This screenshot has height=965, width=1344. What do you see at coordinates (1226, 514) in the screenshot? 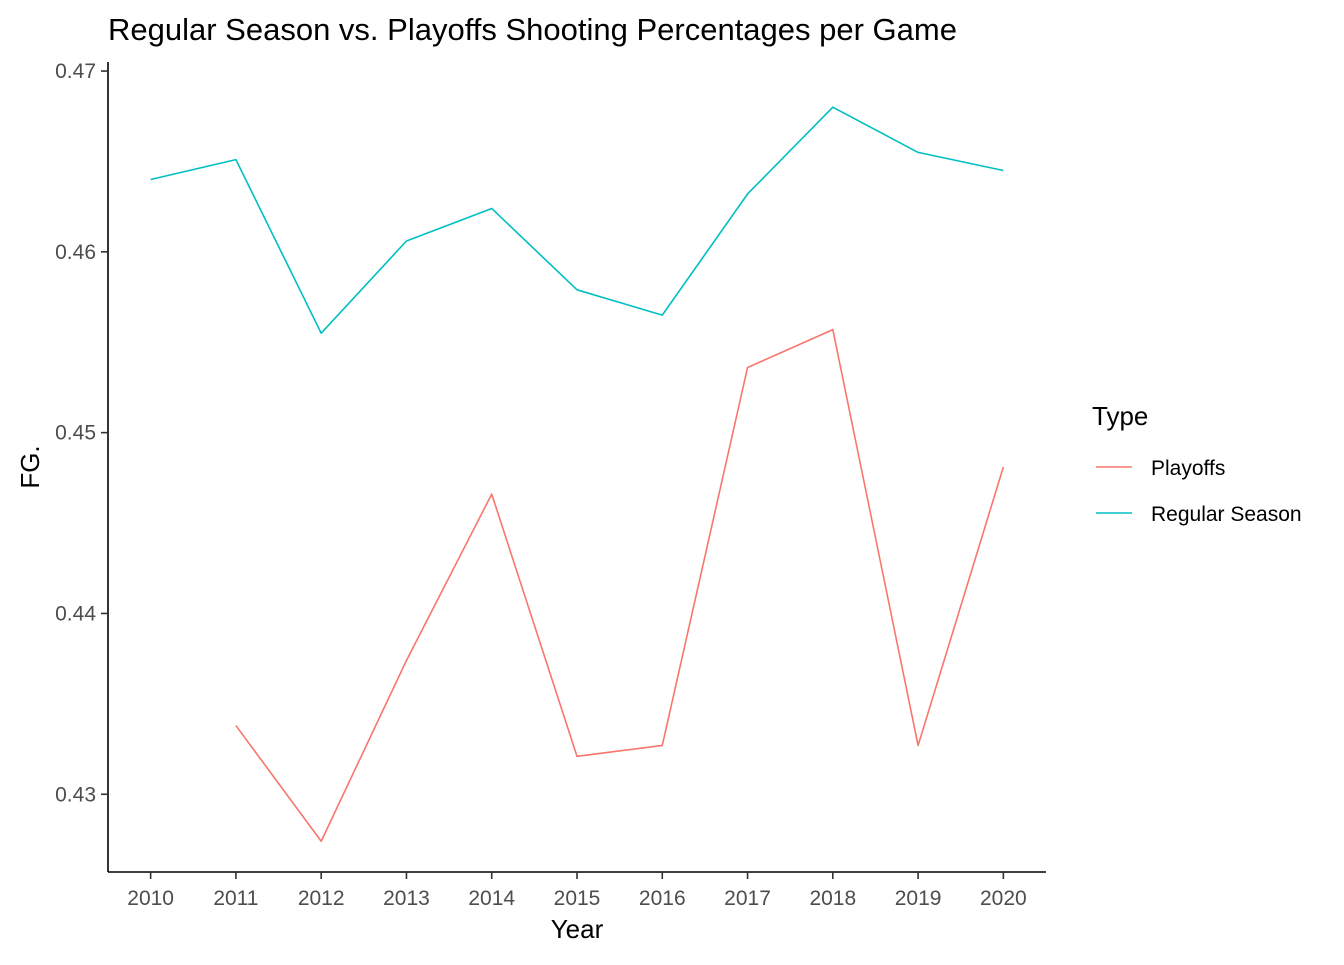
I see `legend-label-regular-season: Regular Season` at bounding box center [1226, 514].